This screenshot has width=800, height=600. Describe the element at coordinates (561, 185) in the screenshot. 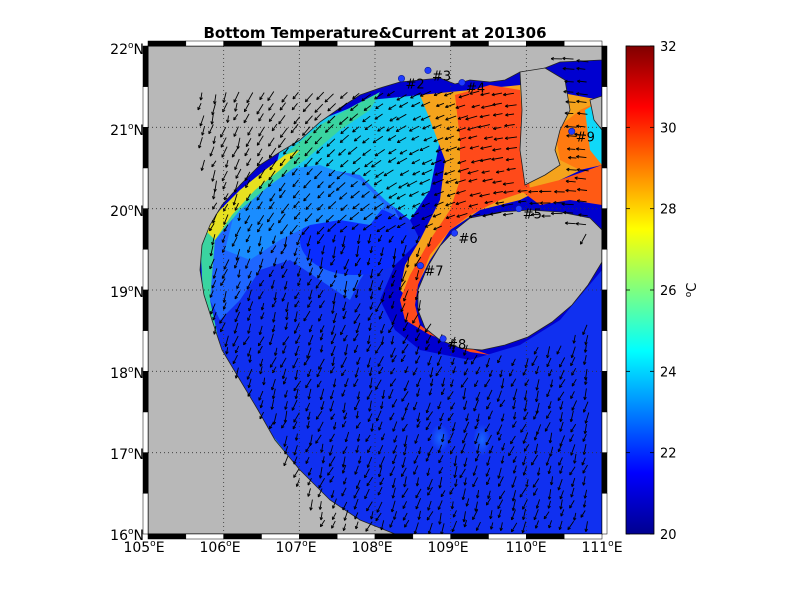

I see `sea-hot-strait` at that location.